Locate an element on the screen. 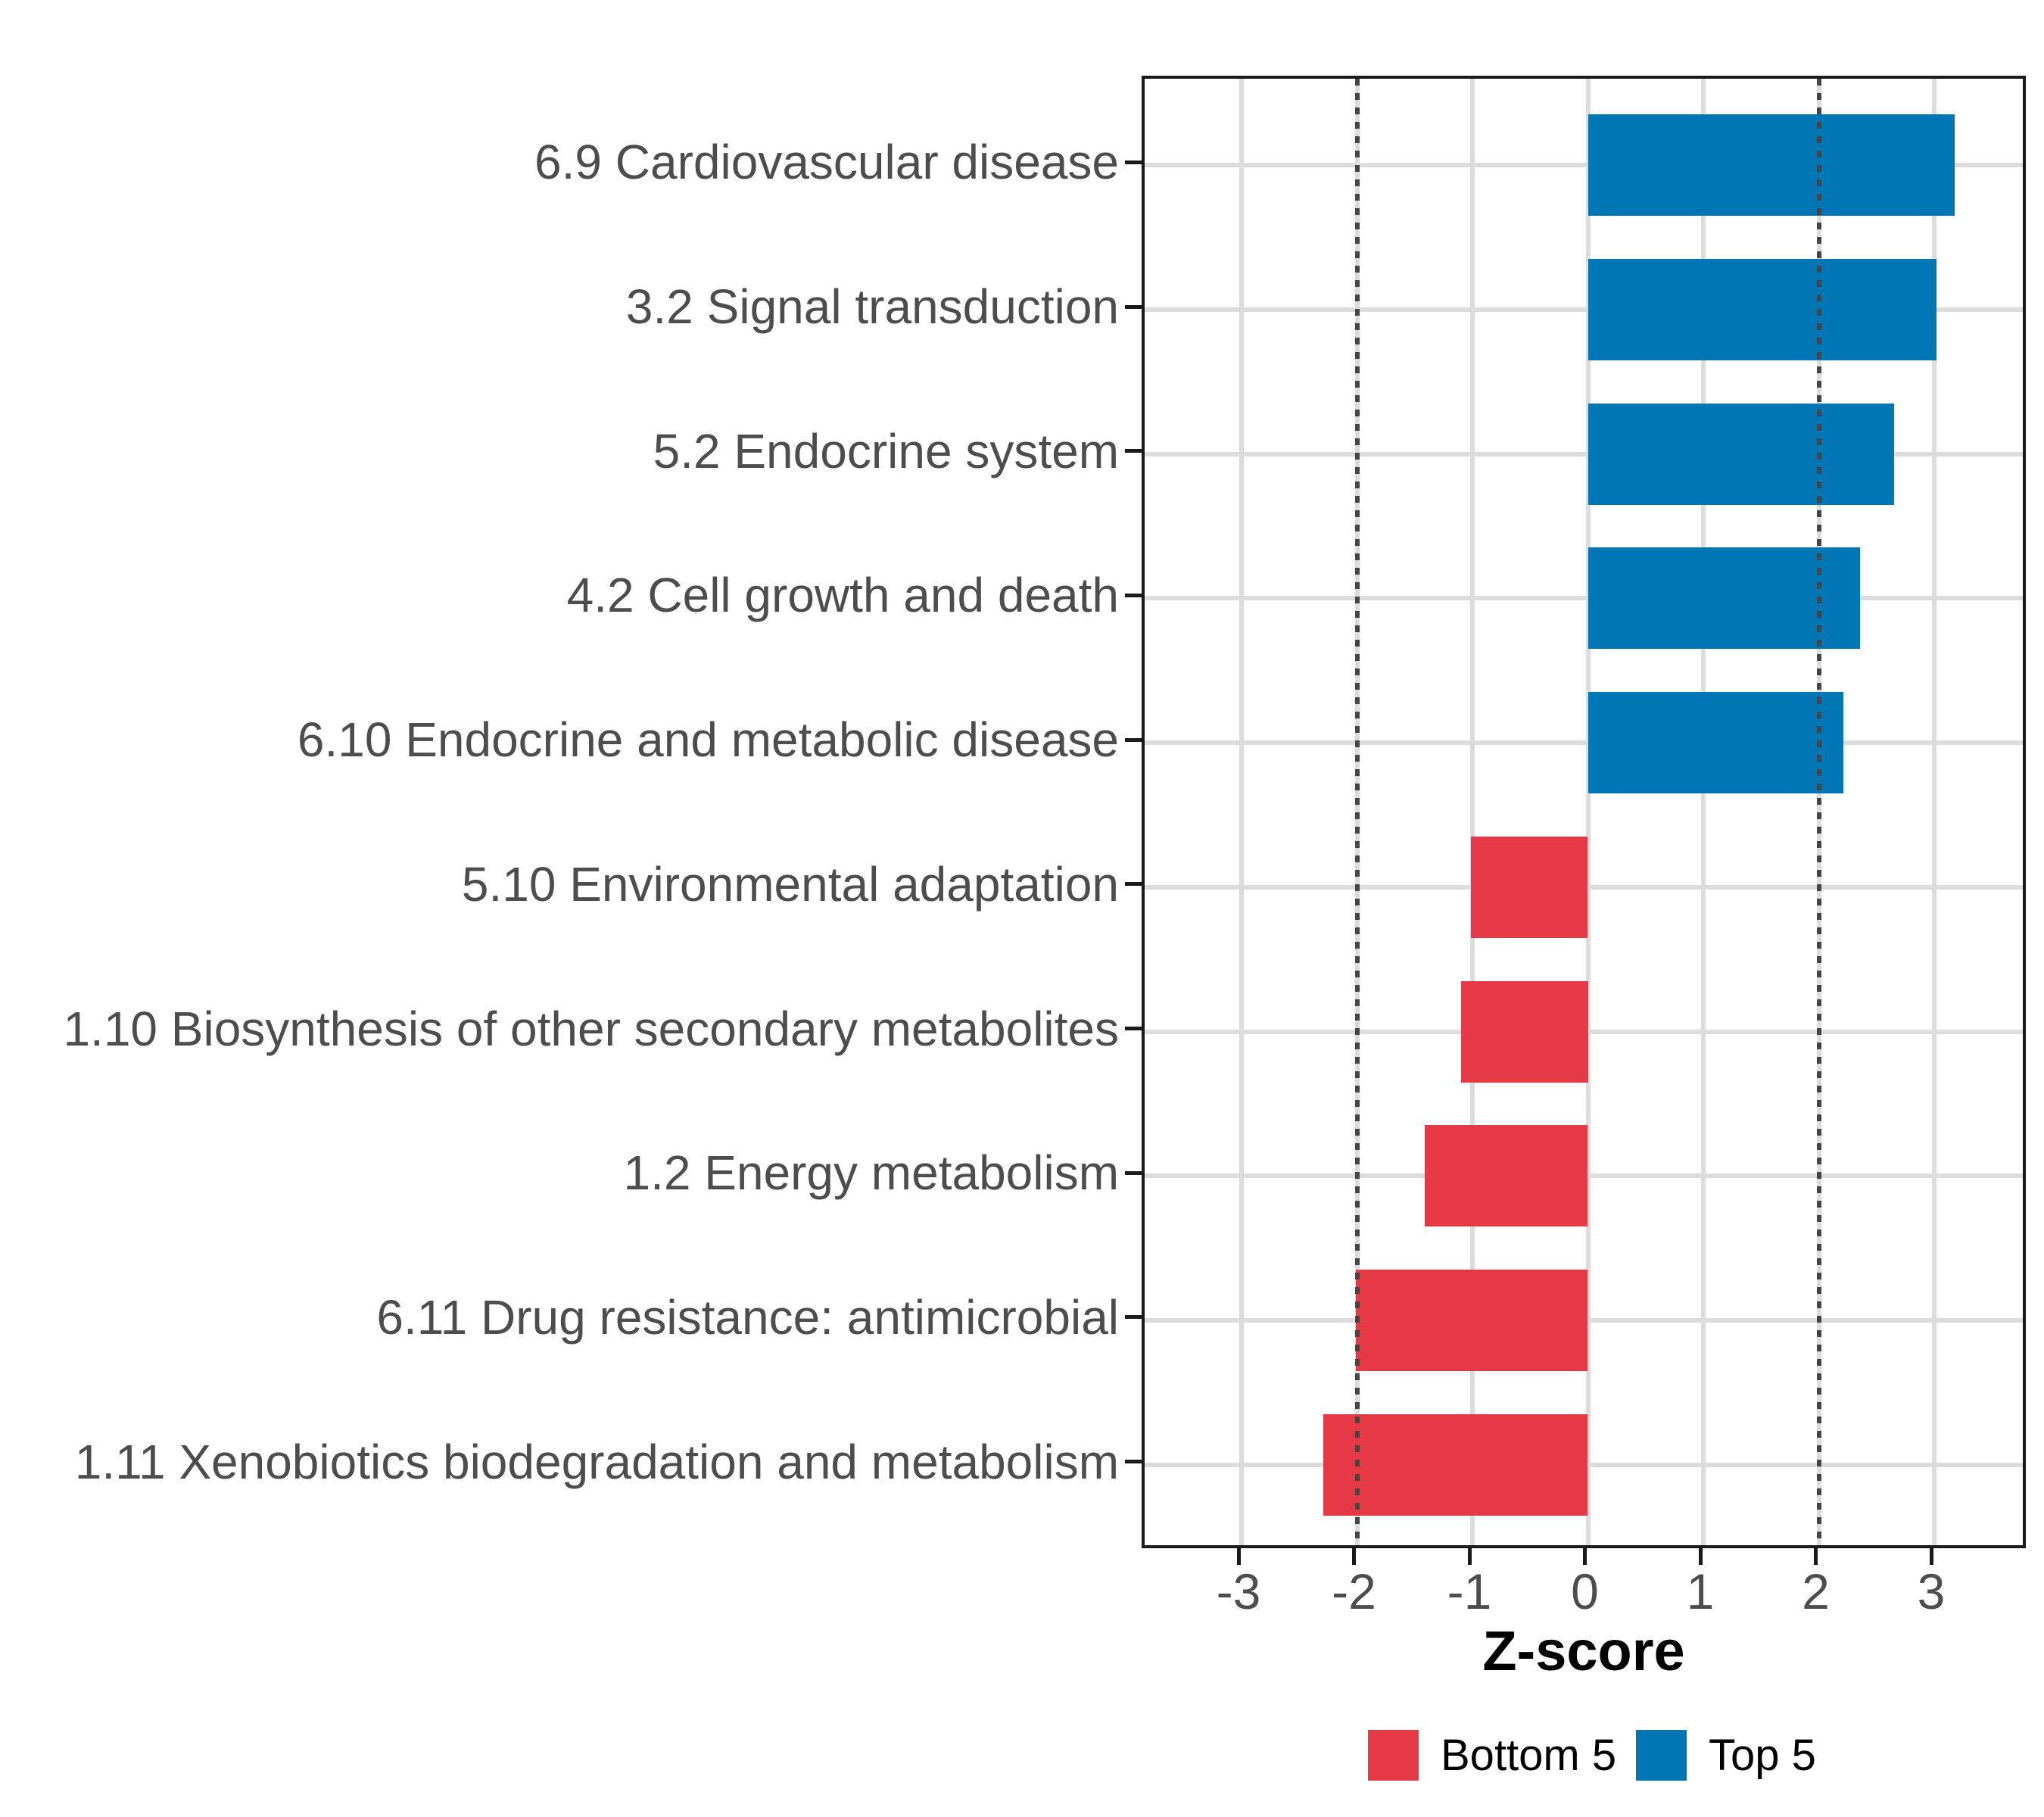  y-axis-category-label: 5.2 Endocrine system is located at coordinates (886, 450).